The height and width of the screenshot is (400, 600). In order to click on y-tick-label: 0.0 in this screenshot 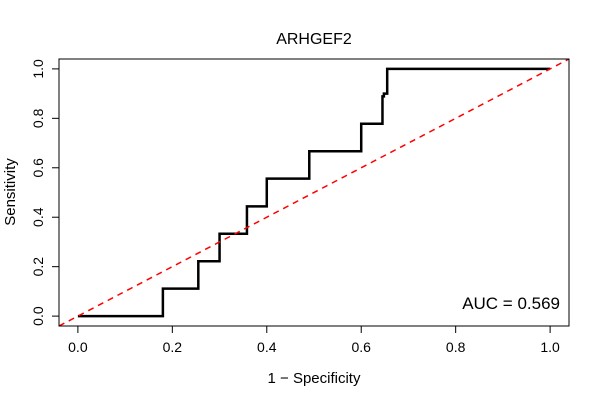, I will do `click(38, 316)`.